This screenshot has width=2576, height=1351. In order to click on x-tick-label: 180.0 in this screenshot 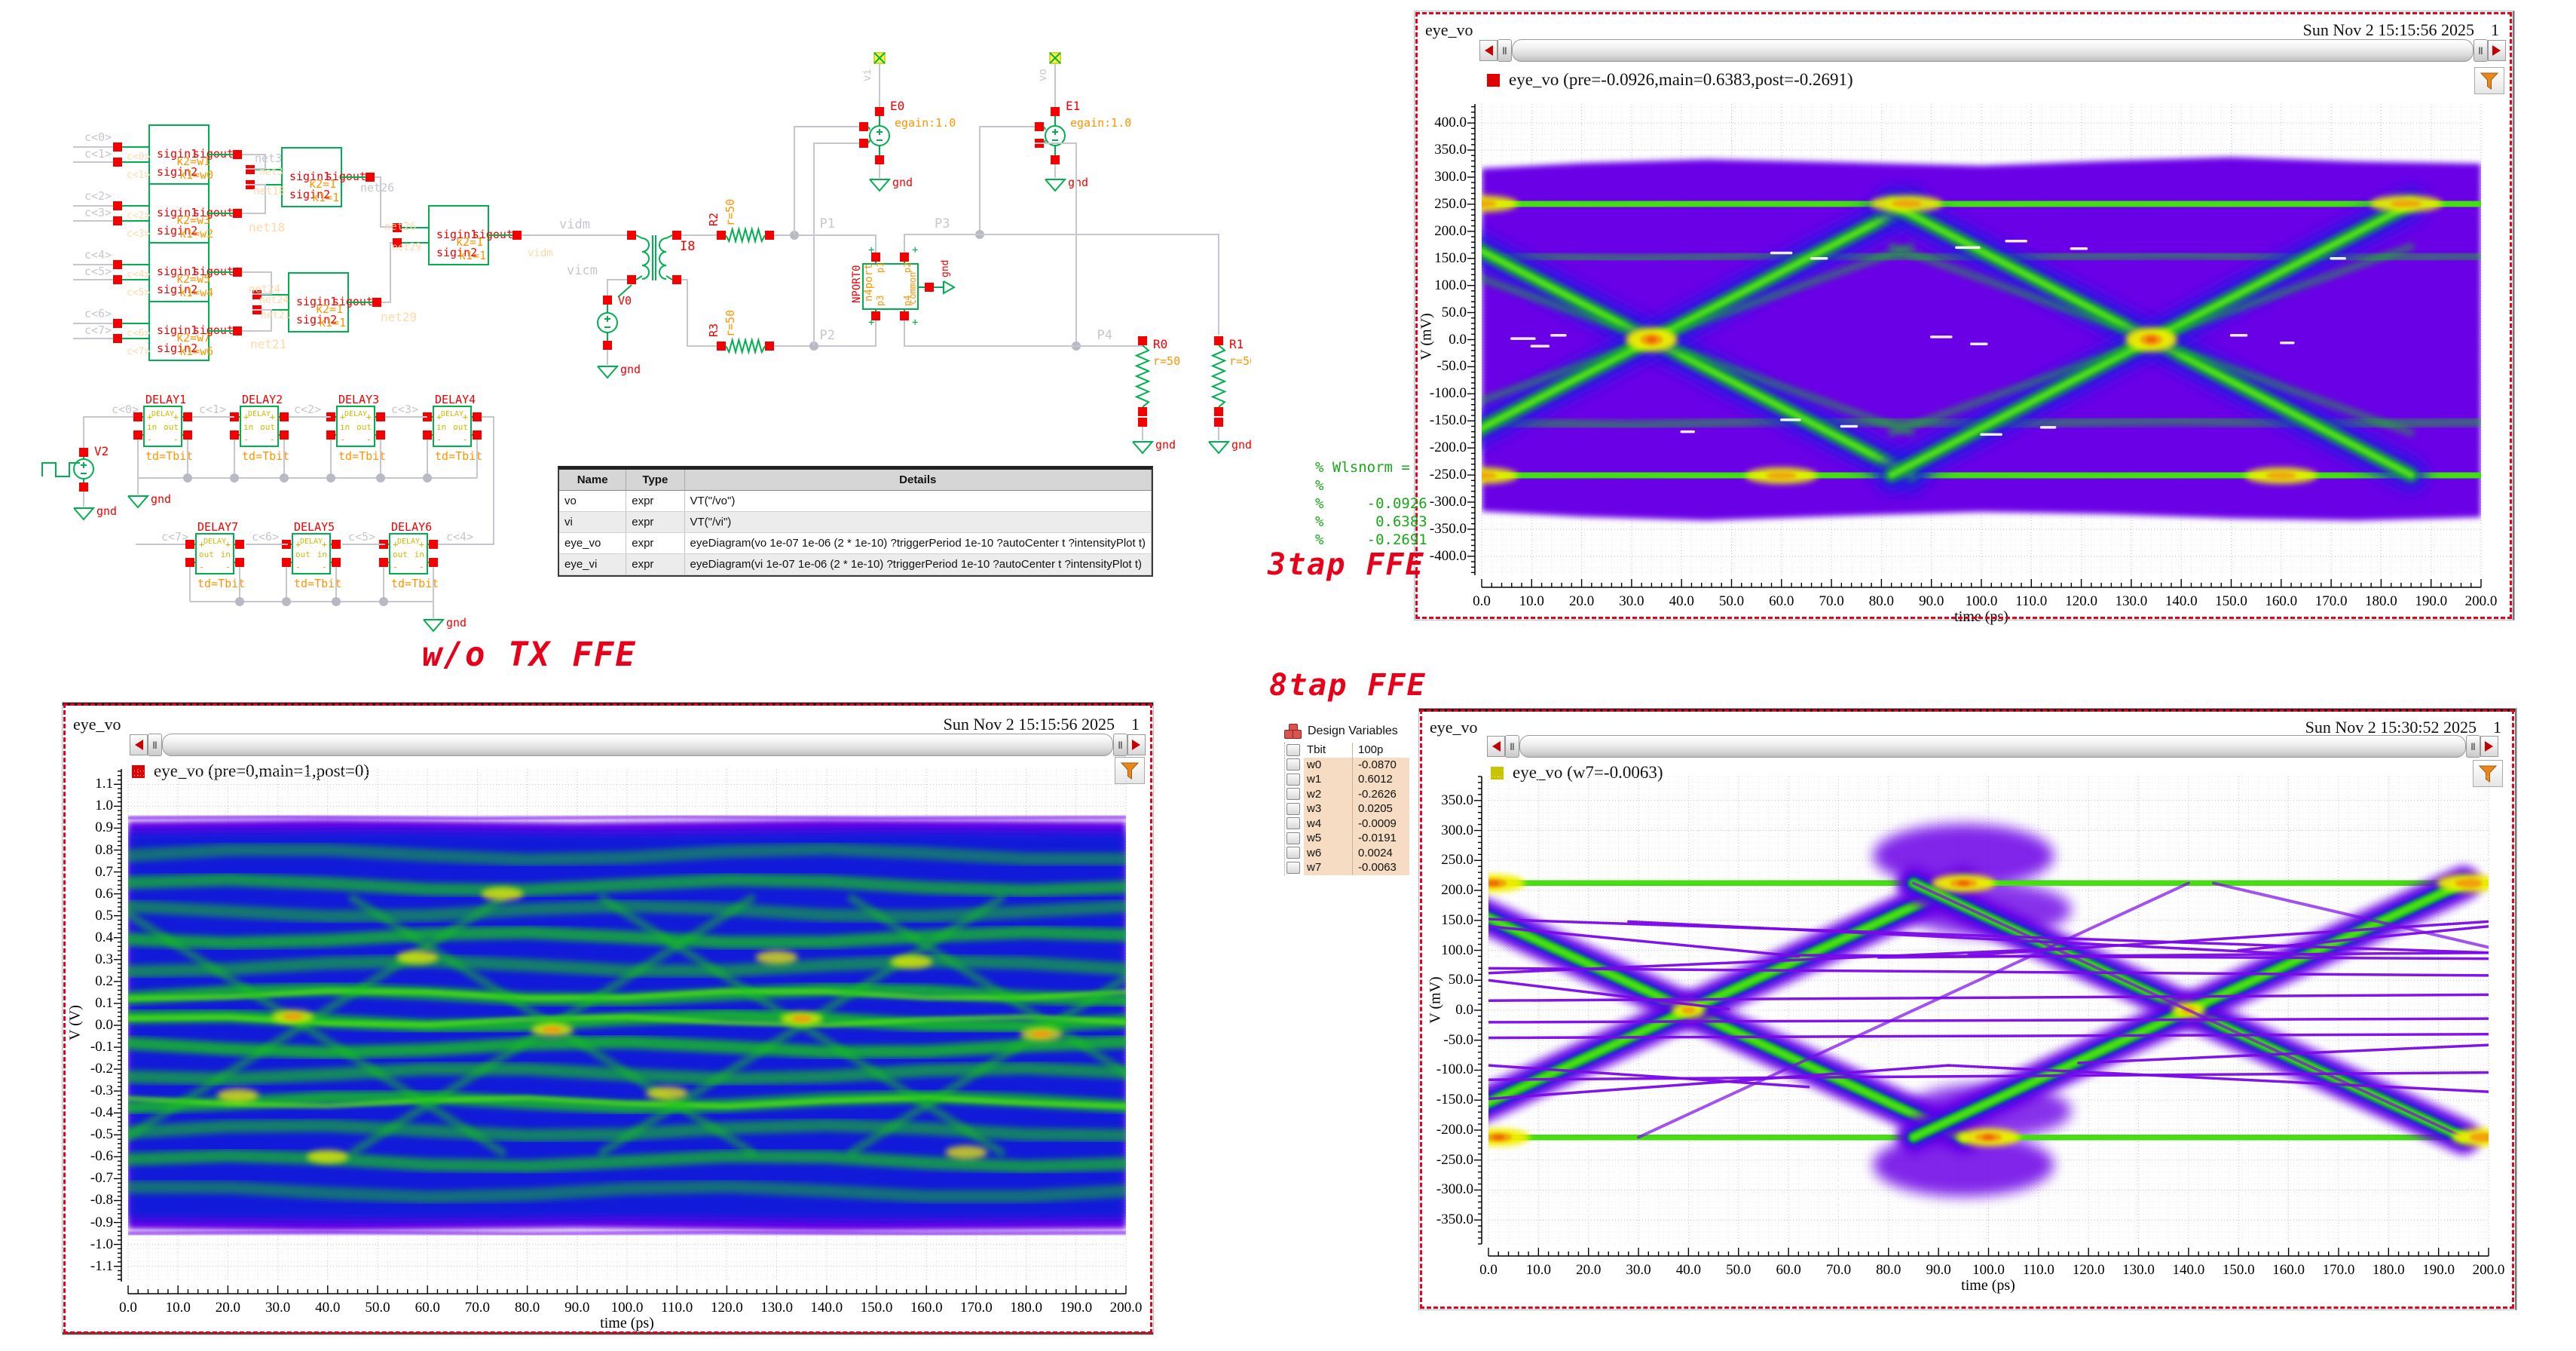, I will do `click(1026, 1308)`.